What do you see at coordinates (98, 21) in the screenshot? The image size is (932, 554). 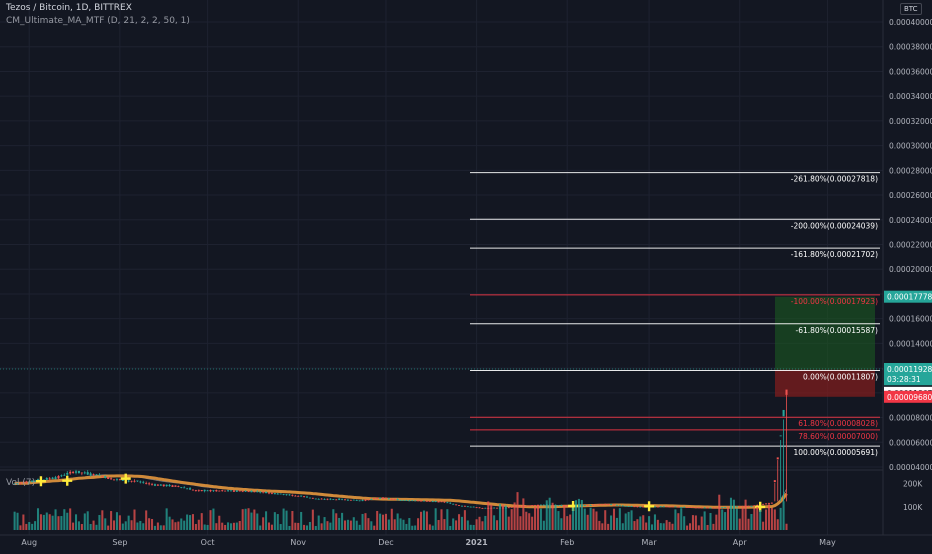 I see `indicator-label: CM_Ultimate_MA_MTF (D, 21, 2, 2, 50, 1)` at bounding box center [98, 21].